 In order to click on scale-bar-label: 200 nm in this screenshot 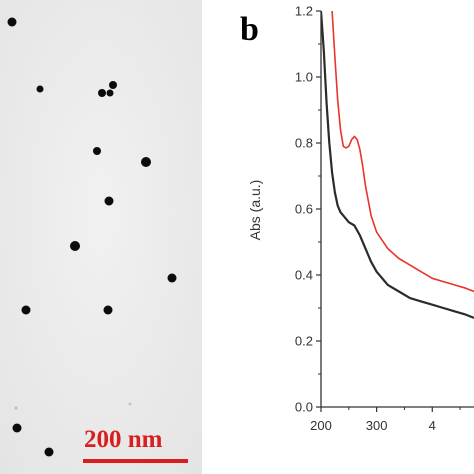, I will do `click(123, 439)`.